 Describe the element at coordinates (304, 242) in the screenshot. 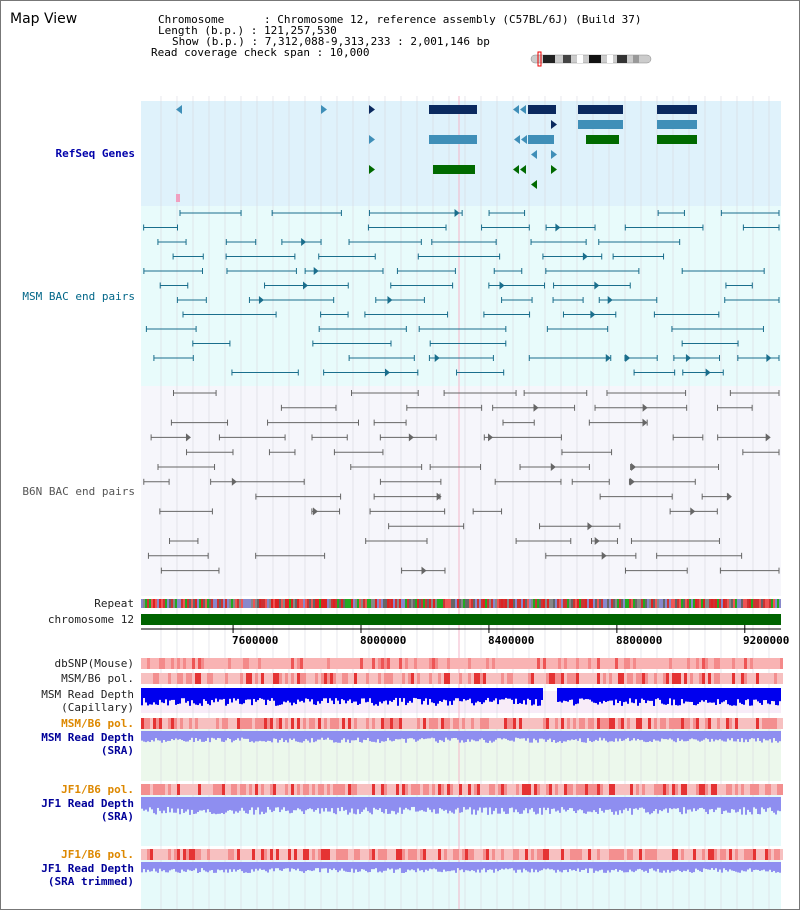

I see `msm-bac-pair-arrow` at that location.